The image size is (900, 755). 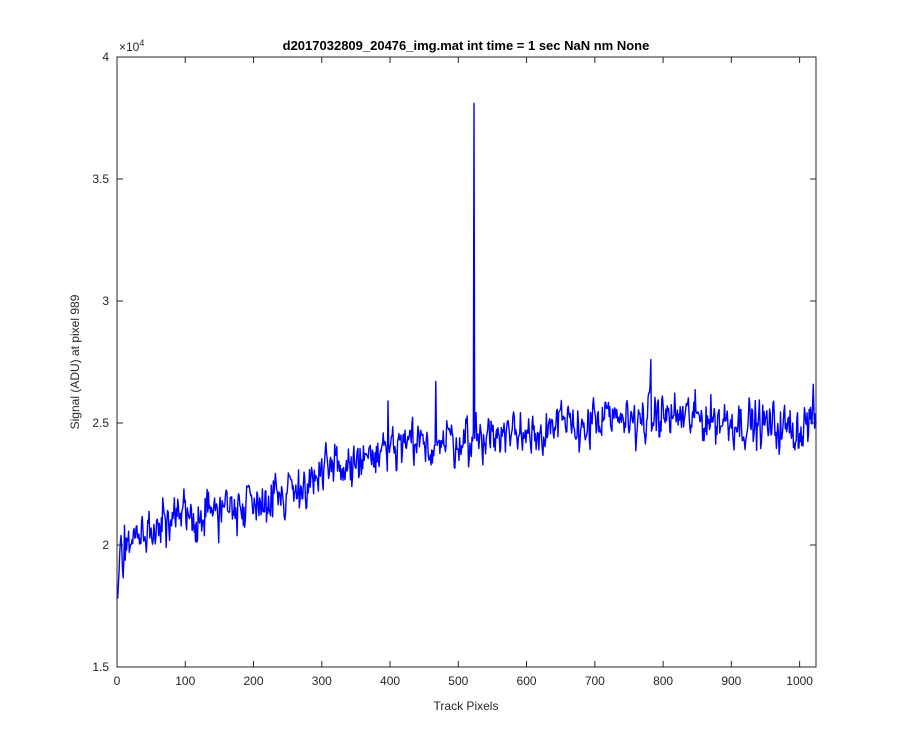 I want to click on y-axis-multiplier: ×10⁴, so click(x=131, y=46).